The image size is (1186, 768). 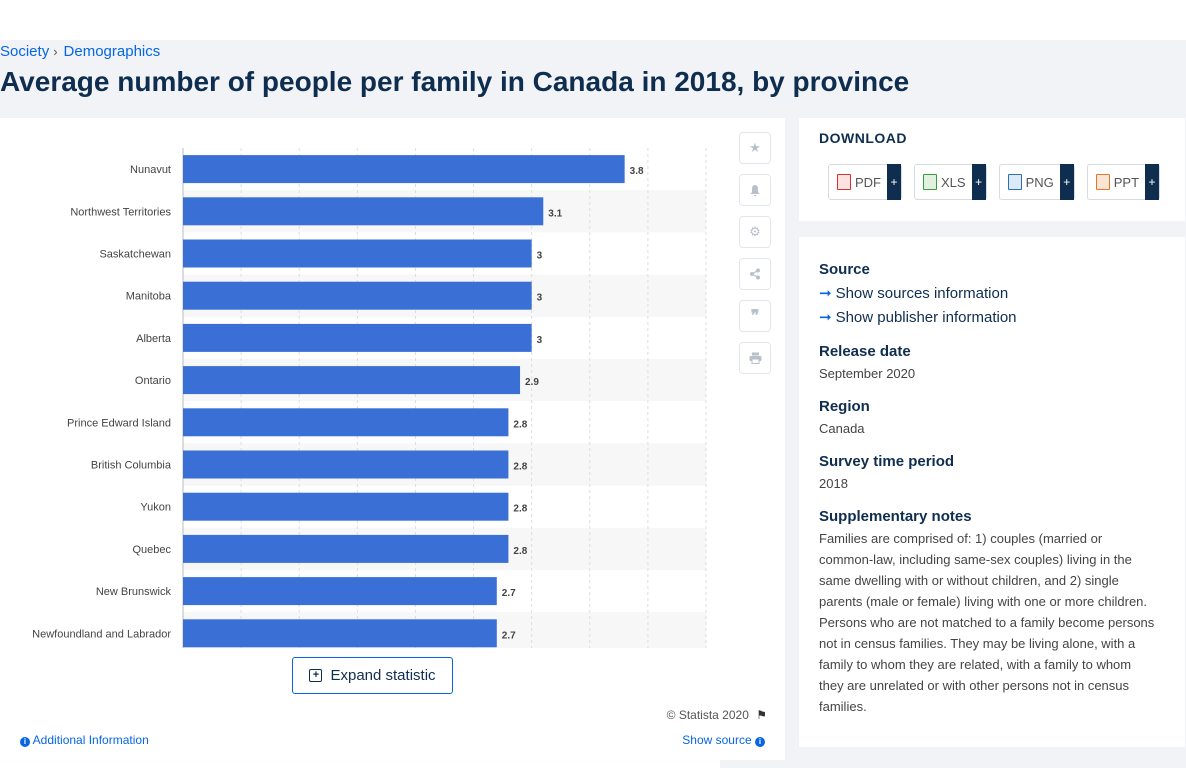 I want to click on png-icon, so click(x=1014, y=182).